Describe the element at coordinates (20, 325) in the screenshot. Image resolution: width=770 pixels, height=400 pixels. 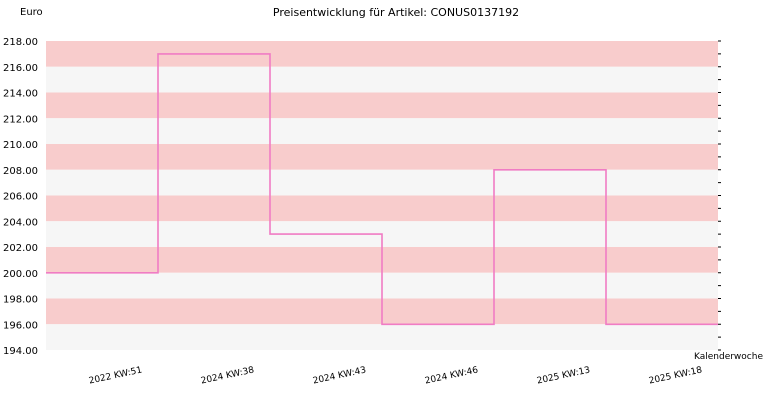
I see `y-tick-label: 196.00` at that location.